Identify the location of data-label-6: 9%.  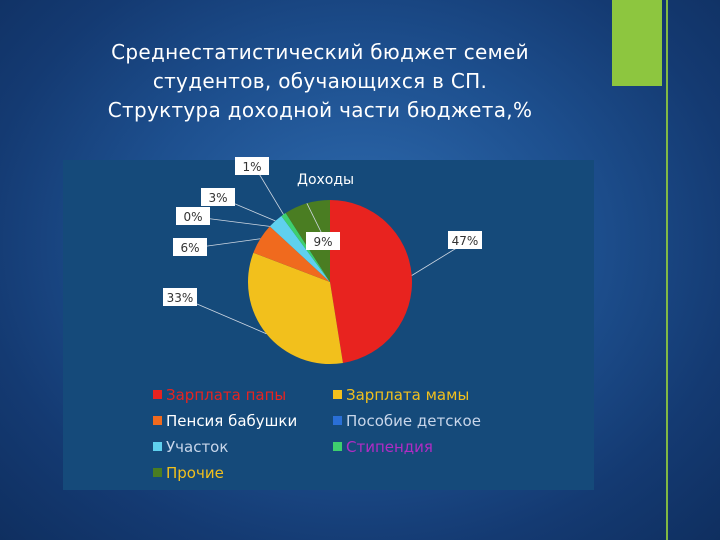
(322, 242).